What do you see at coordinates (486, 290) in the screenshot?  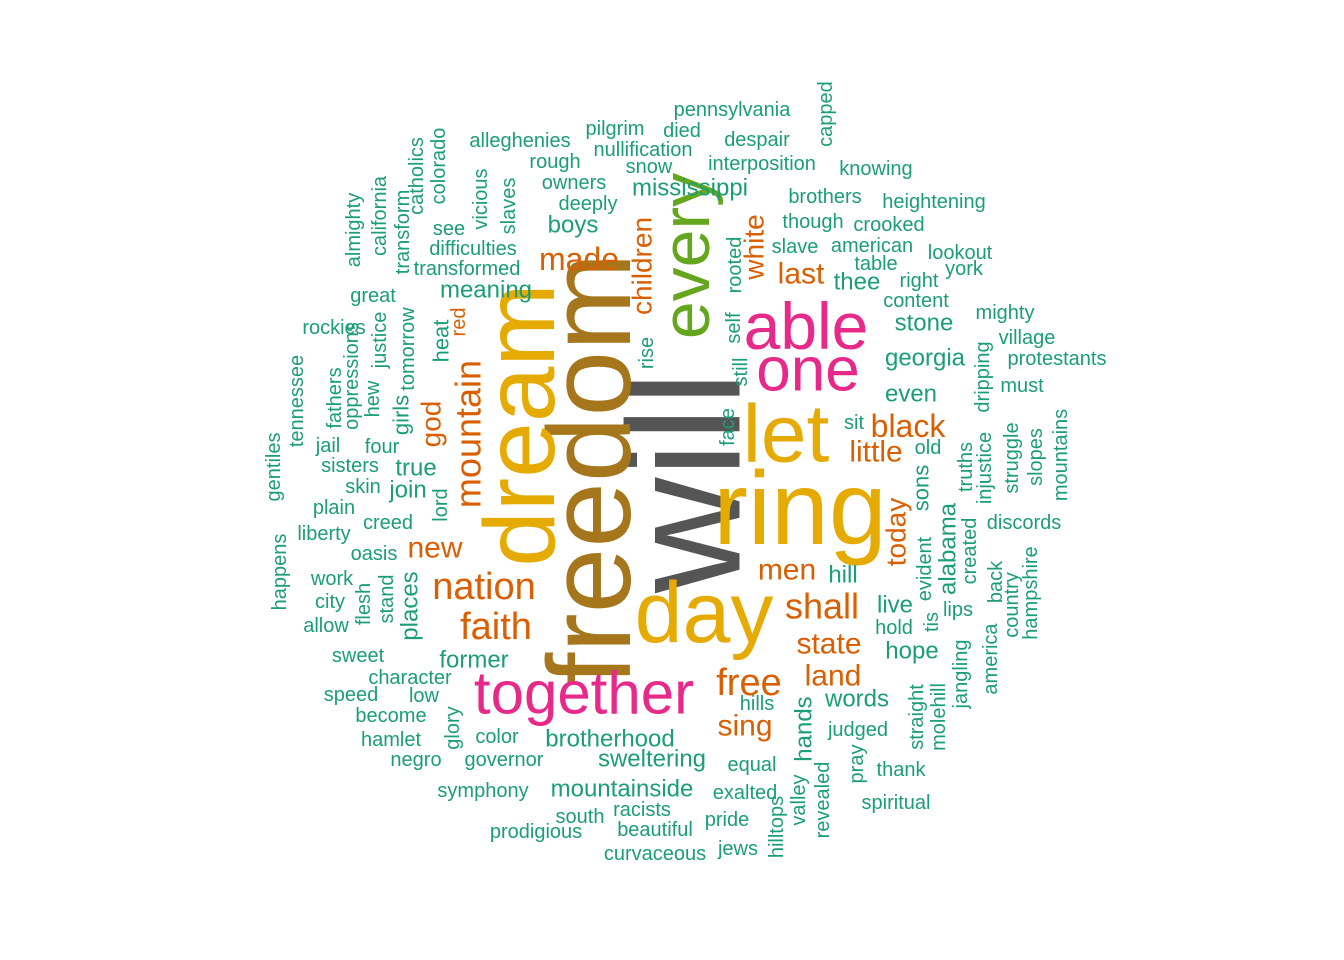 I see `word-meaning: meaning` at bounding box center [486, 290].